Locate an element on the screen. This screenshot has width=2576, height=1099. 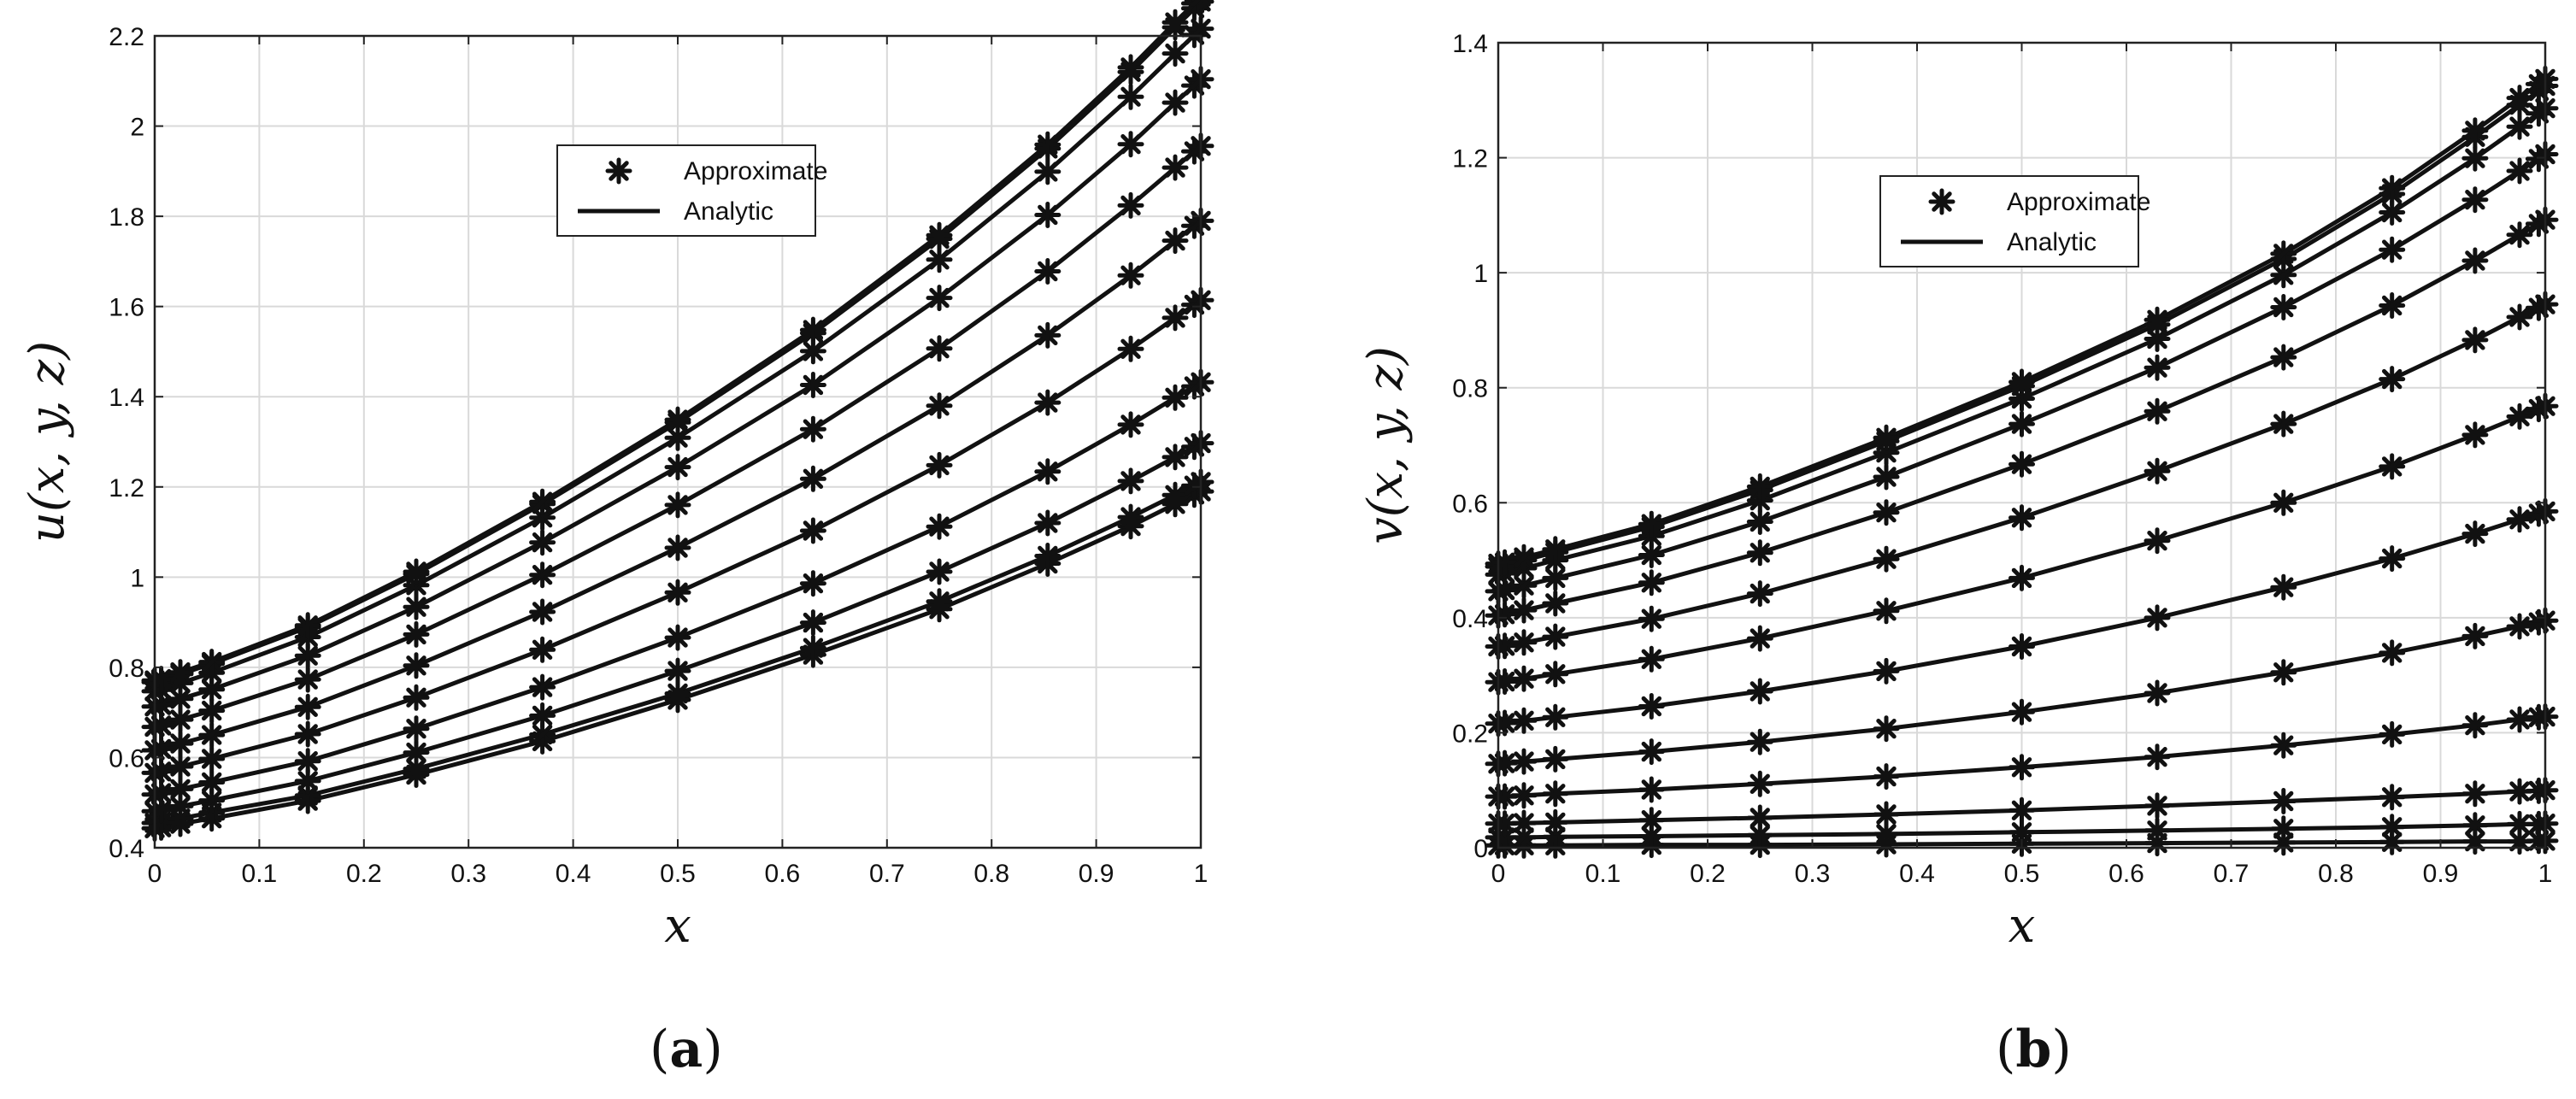
y-tick-label: 0.2 is located at coordinates (1470, 734).